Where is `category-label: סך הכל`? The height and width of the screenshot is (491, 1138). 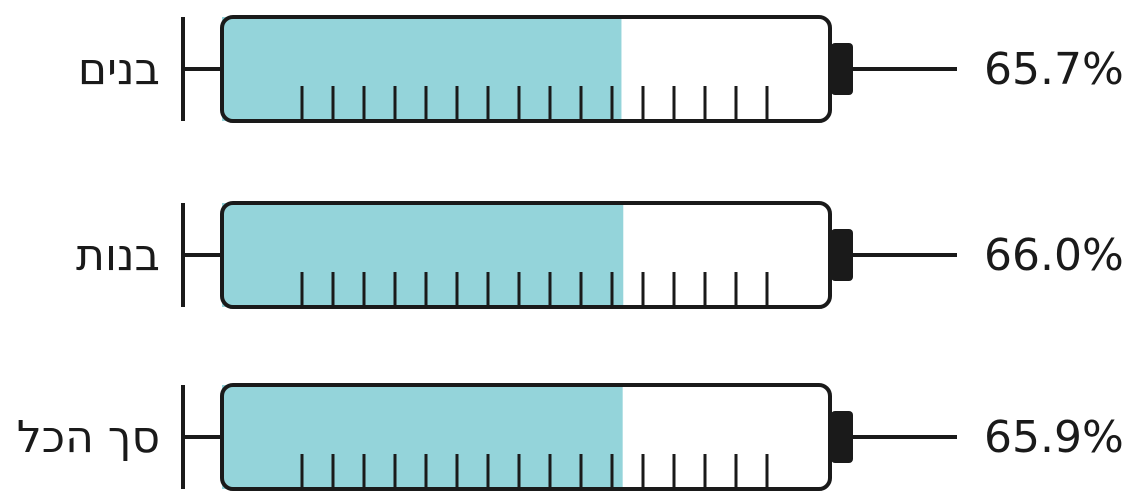
category-label: סך הכל is located at coordinates (88, 437).